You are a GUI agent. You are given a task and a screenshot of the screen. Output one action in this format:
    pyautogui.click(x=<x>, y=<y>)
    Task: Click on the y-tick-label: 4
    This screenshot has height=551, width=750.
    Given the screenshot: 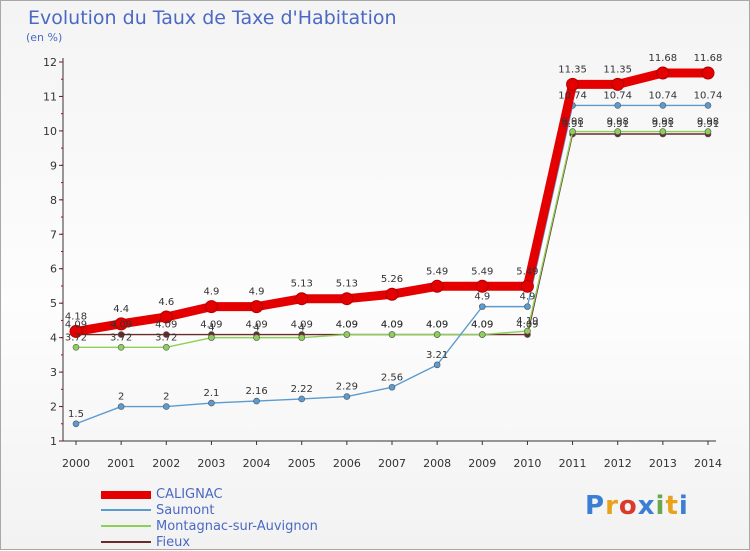 What is the action you would take?
    pyautogui.click(x=53, y=338)
    